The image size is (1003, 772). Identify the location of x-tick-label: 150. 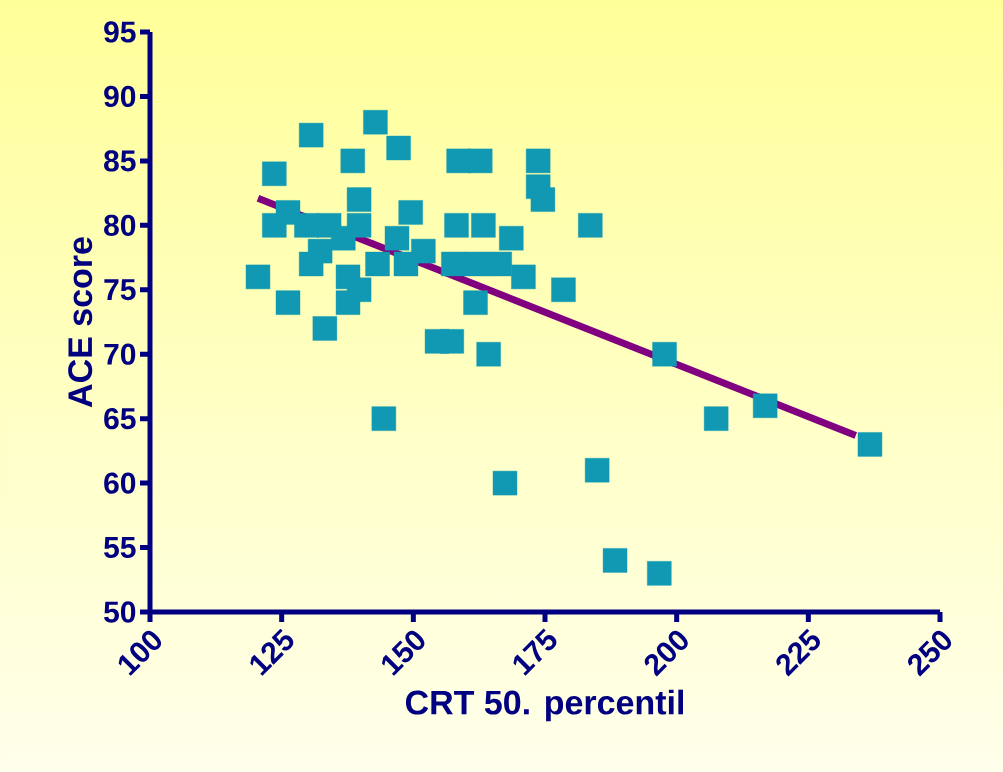
(403, 653).